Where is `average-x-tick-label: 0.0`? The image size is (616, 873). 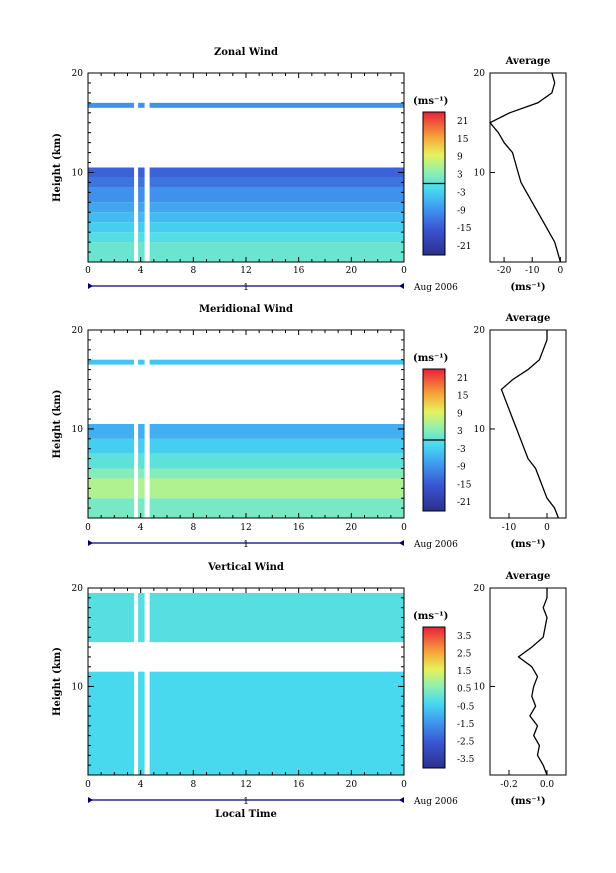
average-x-tick-label: 0.0 is located at coordinates (547, 785).